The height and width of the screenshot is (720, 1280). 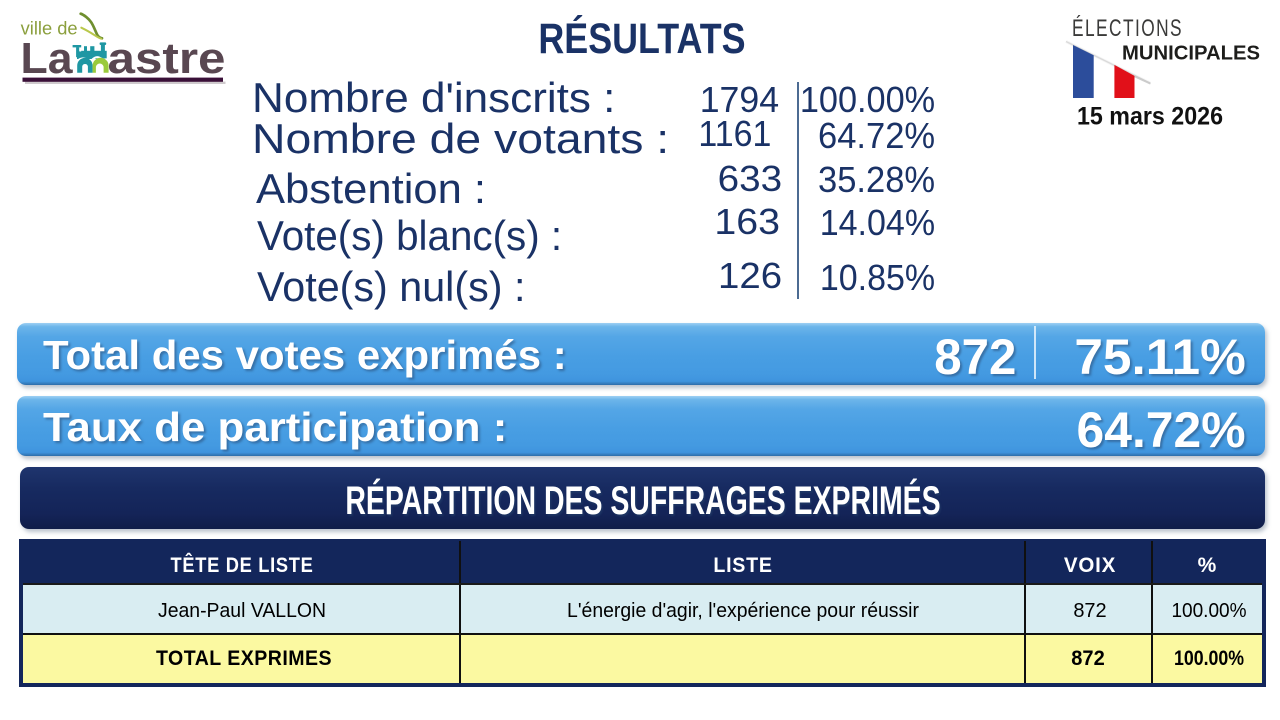 I want to click on svg-text: astre, so click(x=167, y=58).